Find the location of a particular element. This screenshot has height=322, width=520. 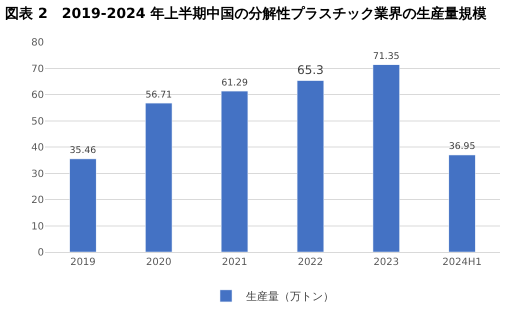

data-label: 71.35 is located at coordinates (386, 56).